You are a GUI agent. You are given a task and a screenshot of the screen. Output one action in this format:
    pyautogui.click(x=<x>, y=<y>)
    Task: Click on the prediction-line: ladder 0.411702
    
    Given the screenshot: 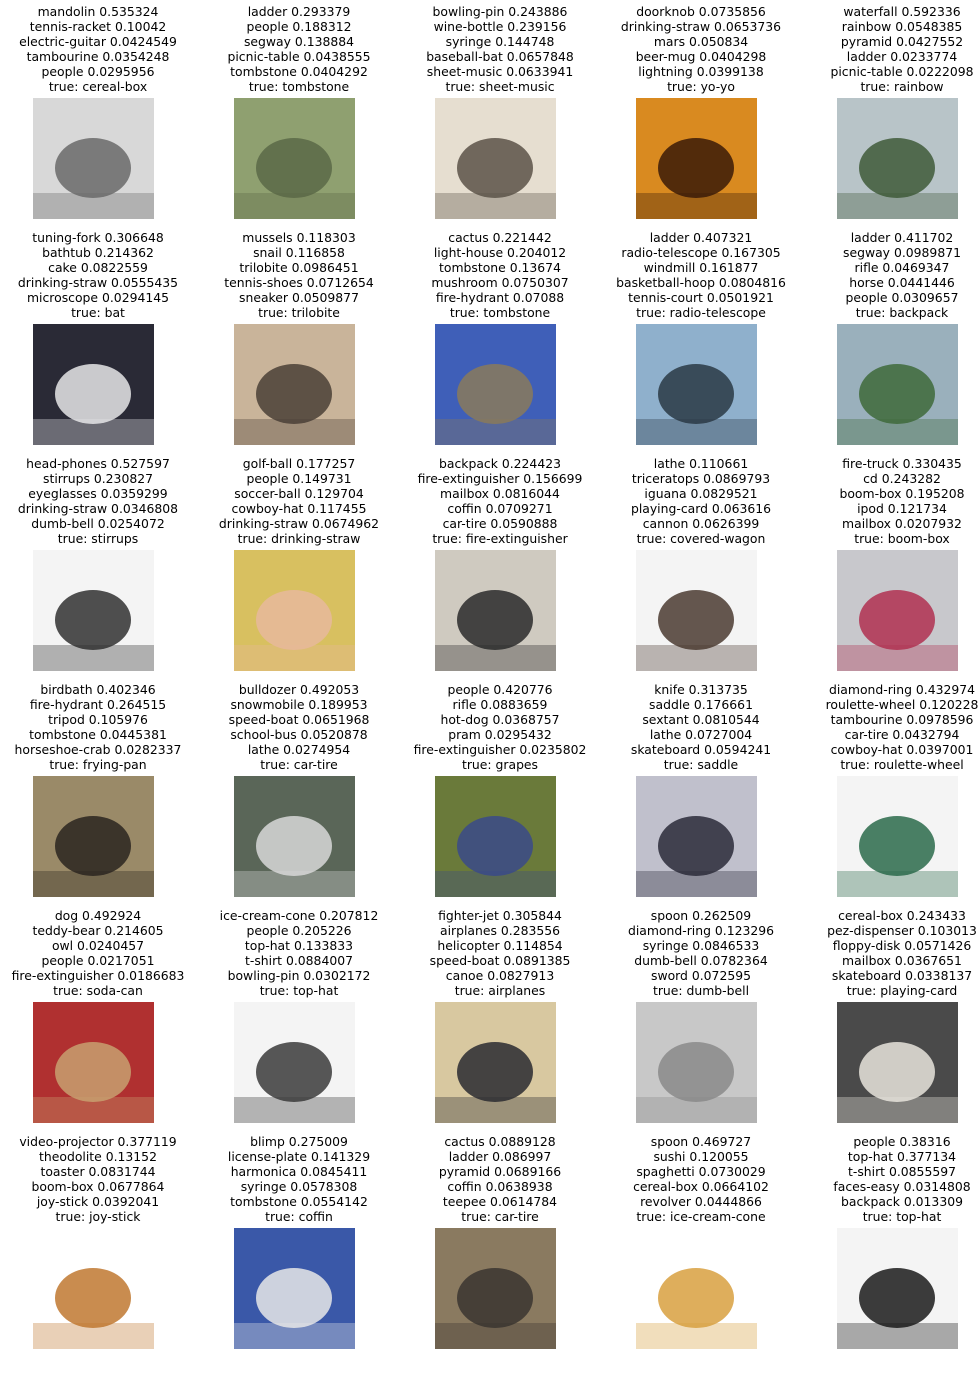 What is the action you would take?
    pyautogui.click(x=902, y=237)
    